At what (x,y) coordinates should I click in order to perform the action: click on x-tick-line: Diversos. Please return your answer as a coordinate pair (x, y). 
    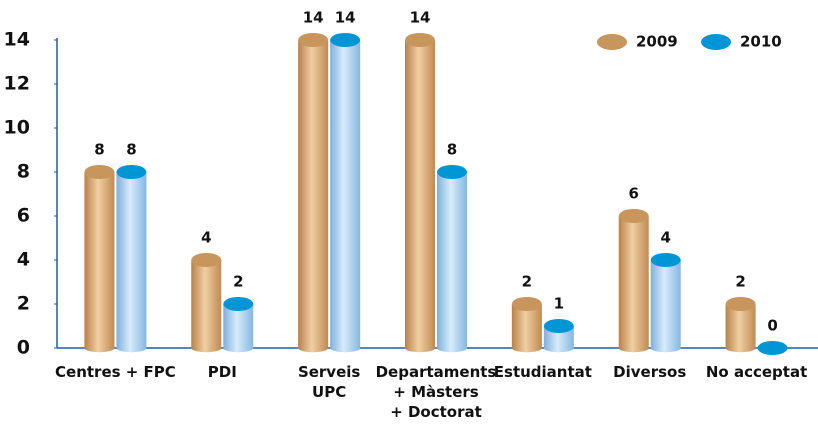
    Looking at the image, I should click on (649, 372).